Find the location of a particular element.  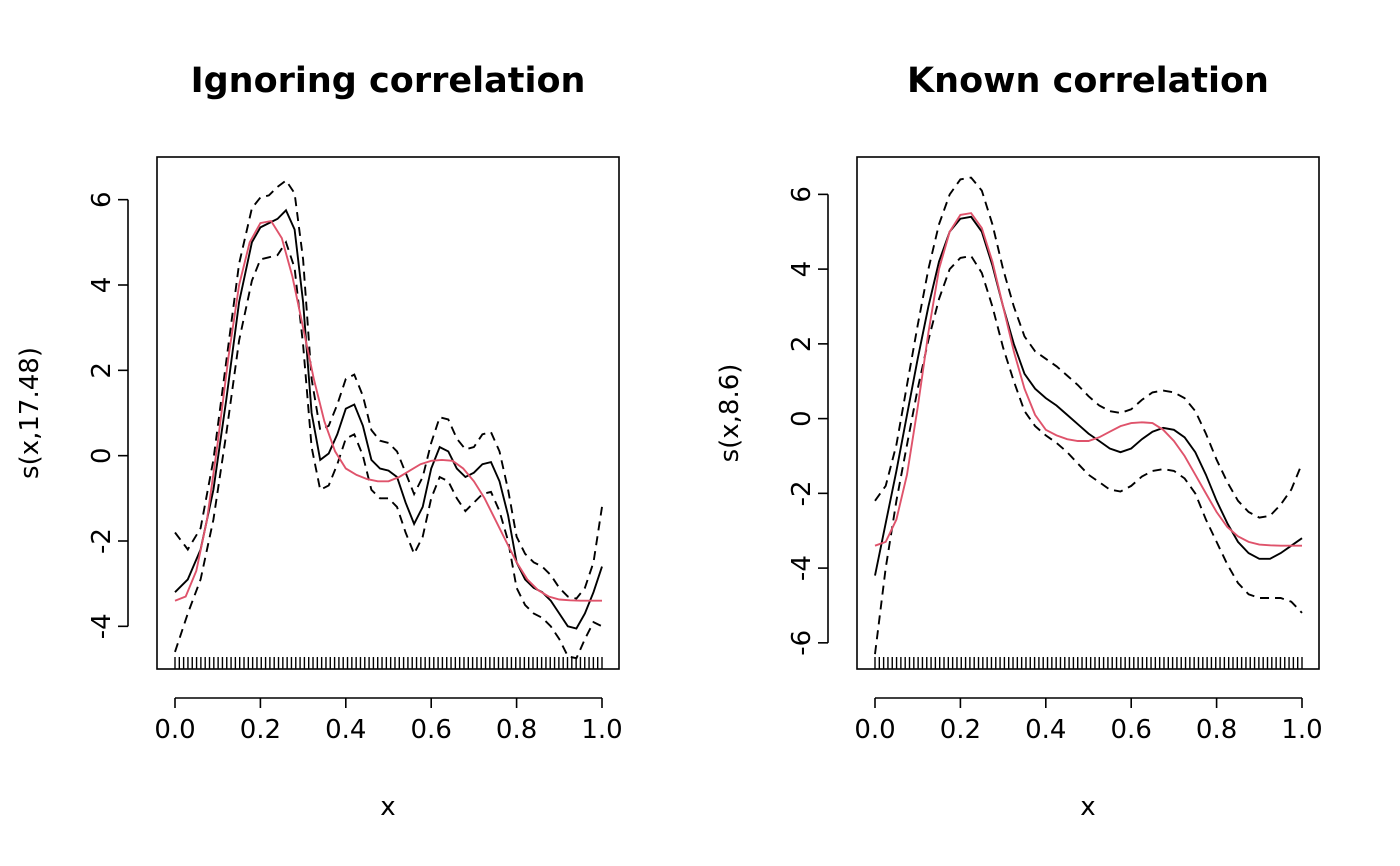

series-estimate is located at coordinates (388, 419).